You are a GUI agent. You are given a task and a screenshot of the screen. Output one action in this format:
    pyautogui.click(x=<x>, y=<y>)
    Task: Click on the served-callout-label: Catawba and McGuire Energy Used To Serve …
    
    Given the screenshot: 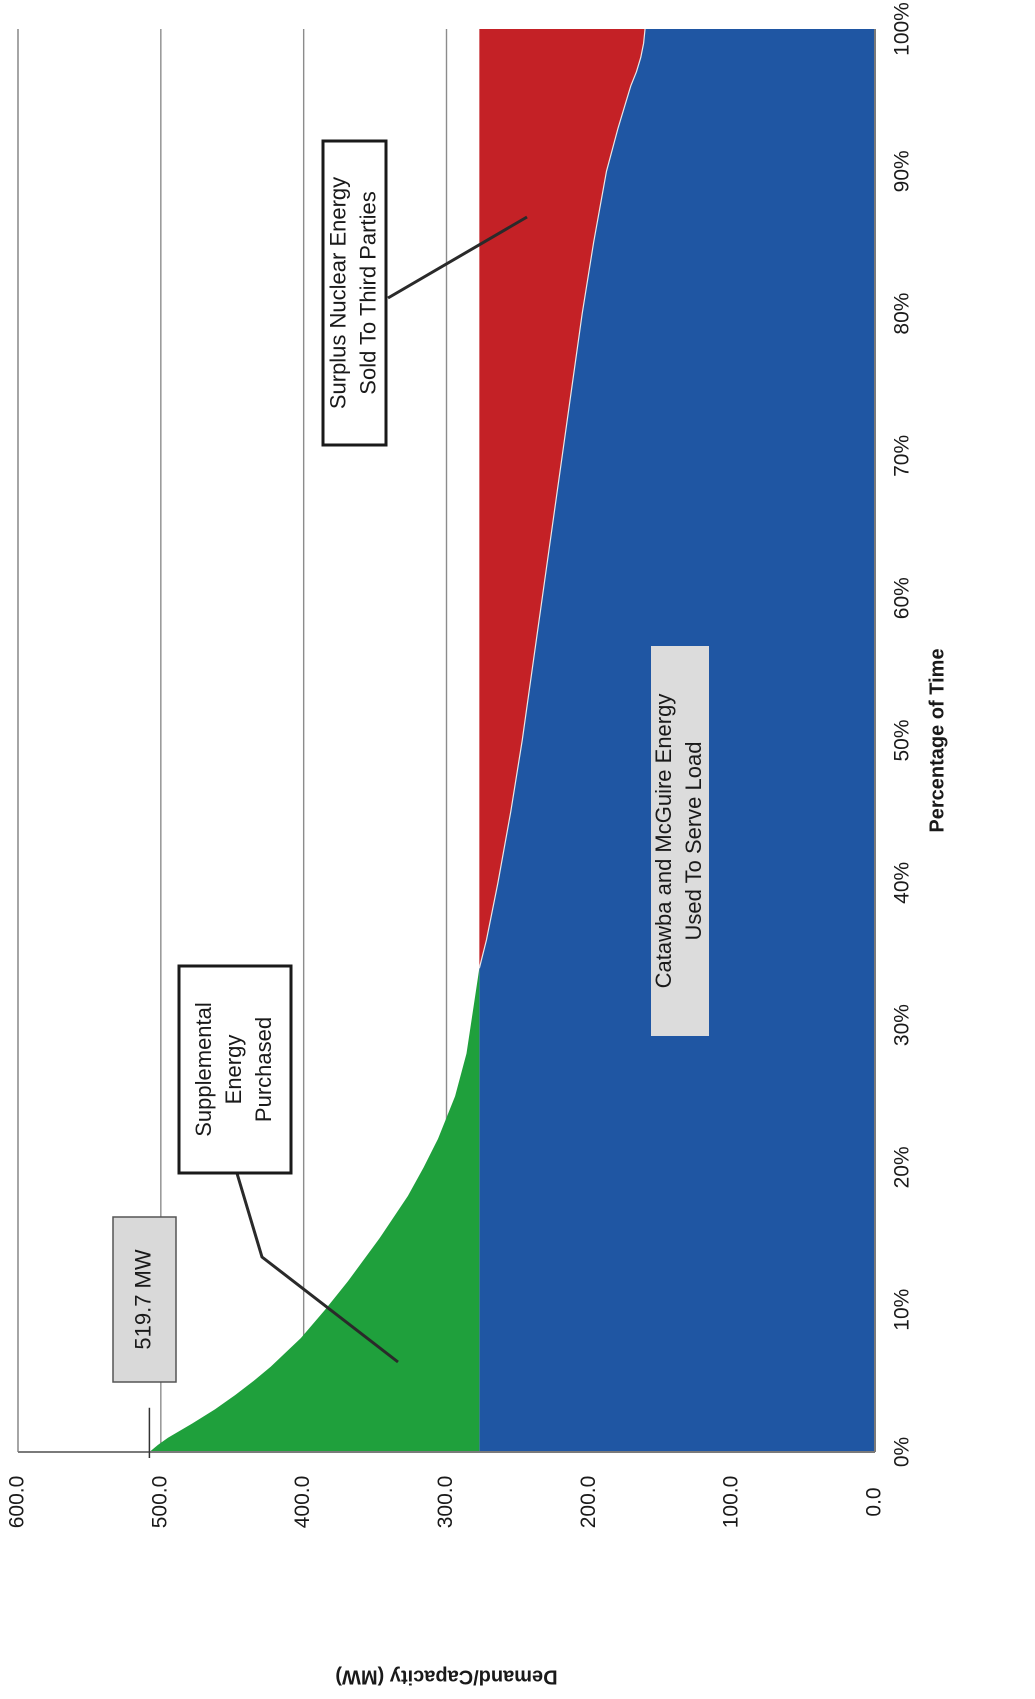 What is the action you would take?
    pyautogui.click(x=678, y=841)
    